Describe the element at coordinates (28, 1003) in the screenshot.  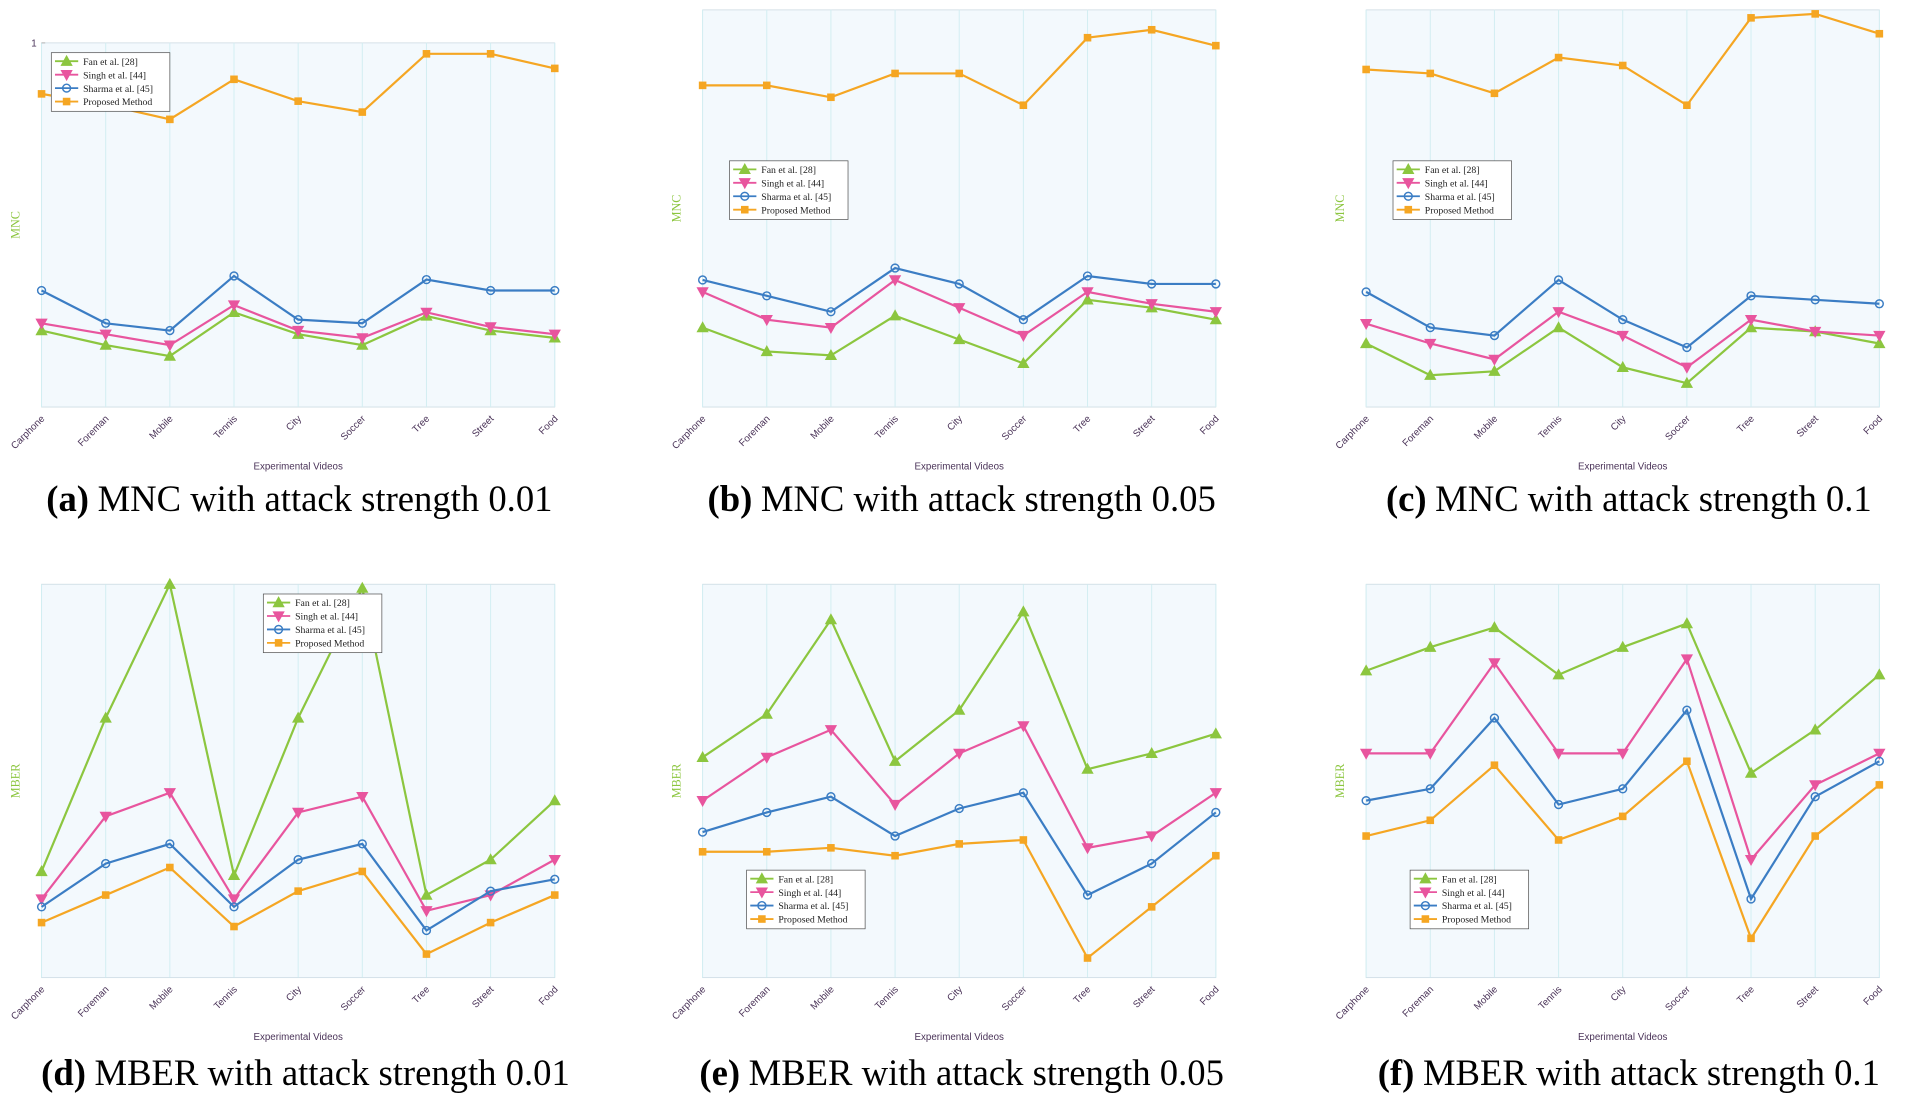
I see `x-tick-label: Carphone` at that location.